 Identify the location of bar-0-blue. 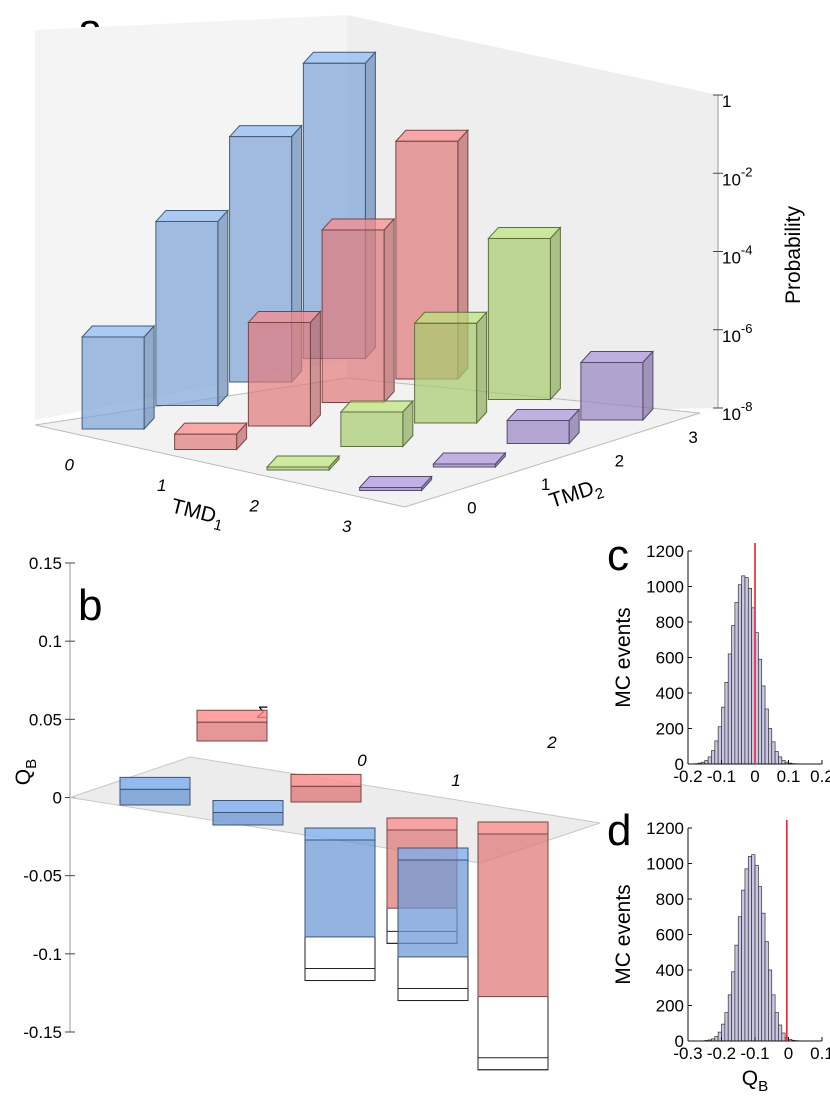
(340, 882).